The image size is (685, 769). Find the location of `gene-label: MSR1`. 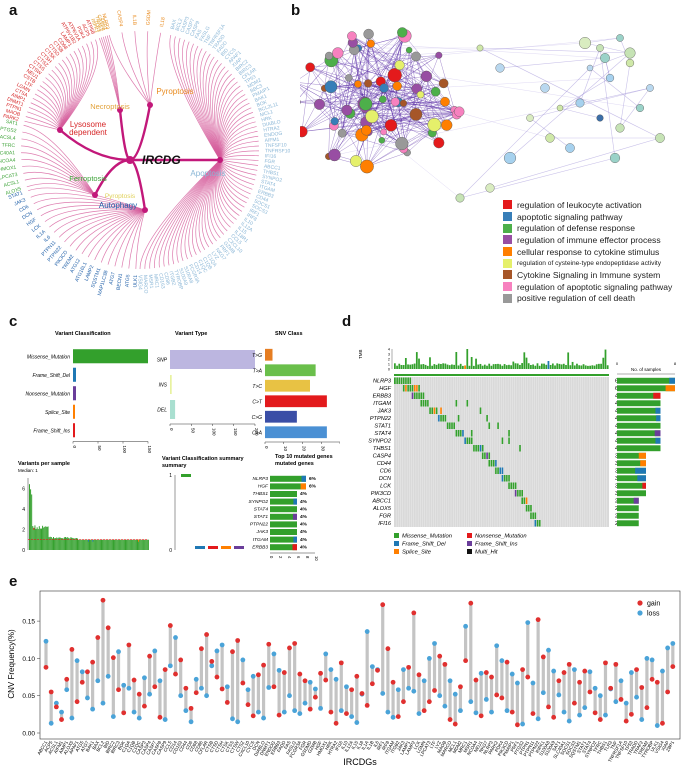

gene-label: MSR1 is located at coordinates (150, 281).